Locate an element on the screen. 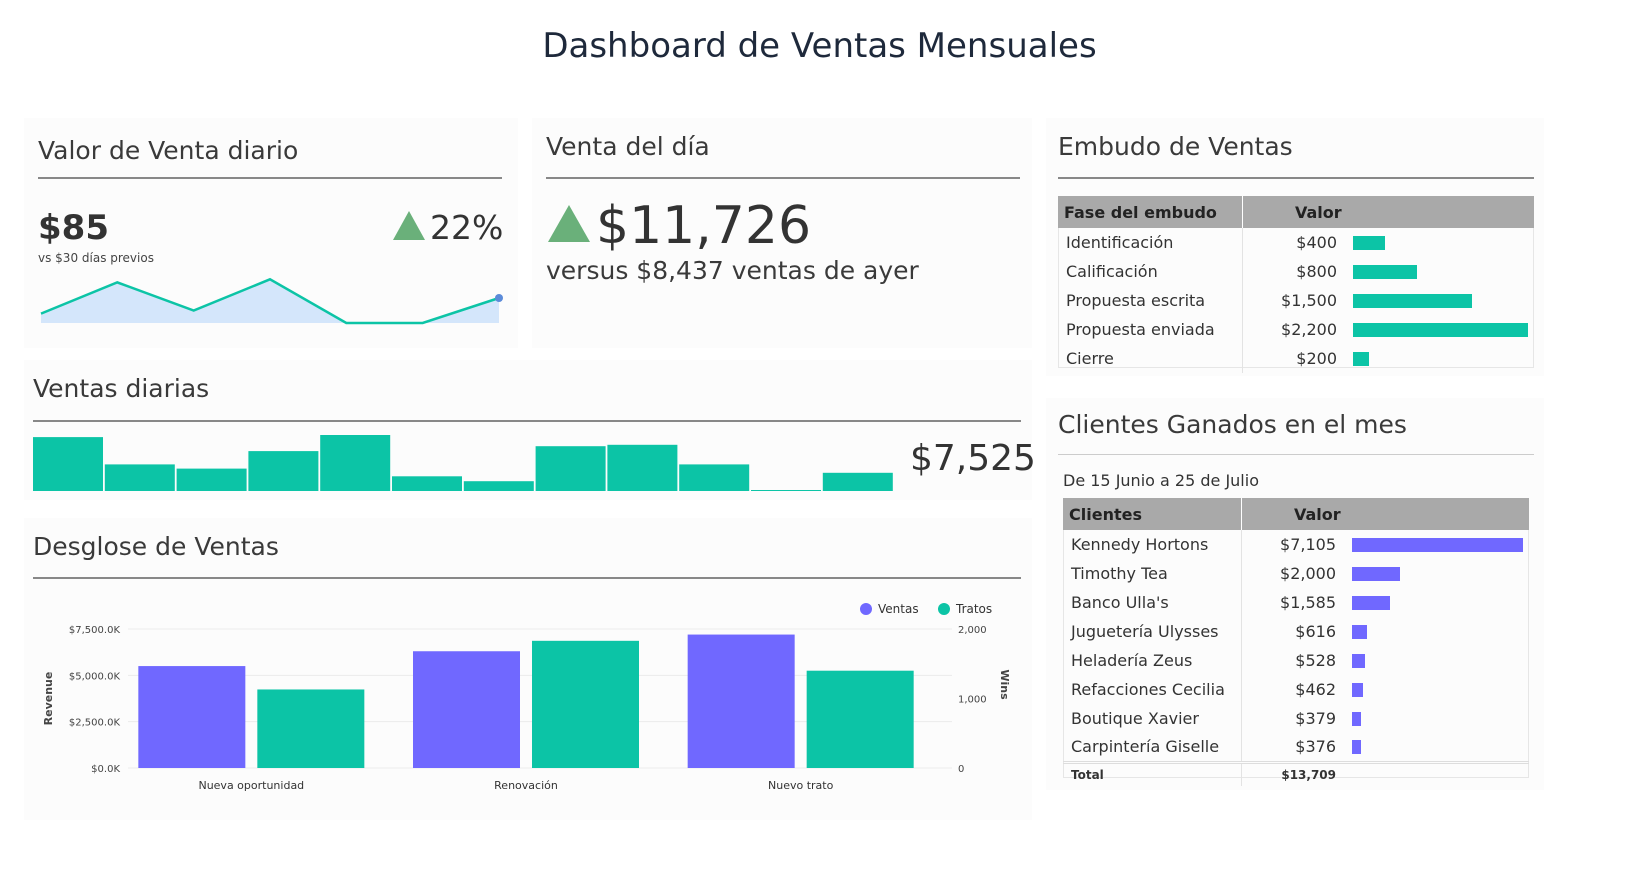  desglose-rule is located at coordinates (527, 578).